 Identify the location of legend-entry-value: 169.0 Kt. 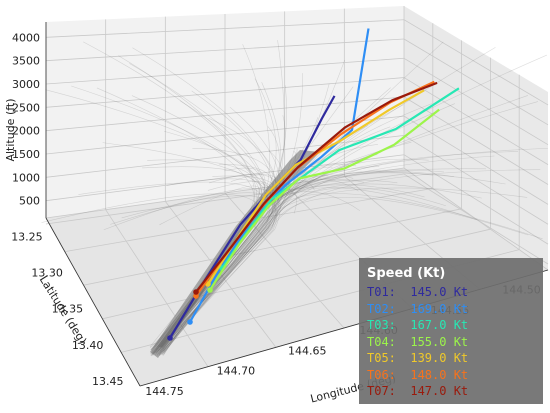
(439, 308).